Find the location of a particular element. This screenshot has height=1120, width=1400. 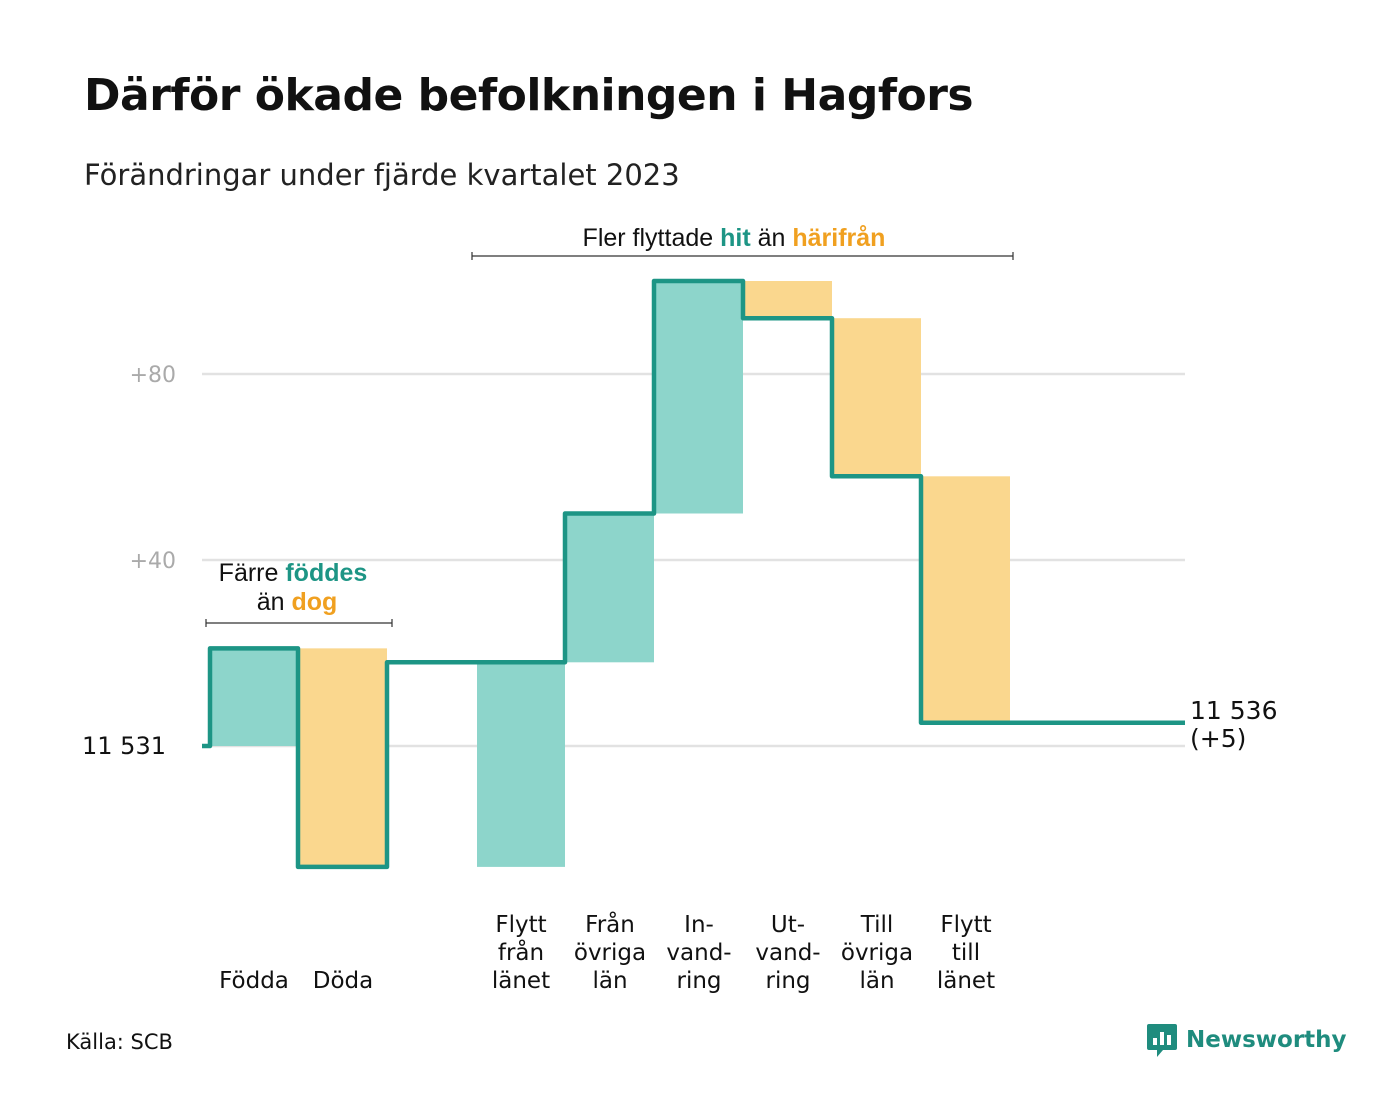

x-category-label: Födda is located at coordinates (254, 981).